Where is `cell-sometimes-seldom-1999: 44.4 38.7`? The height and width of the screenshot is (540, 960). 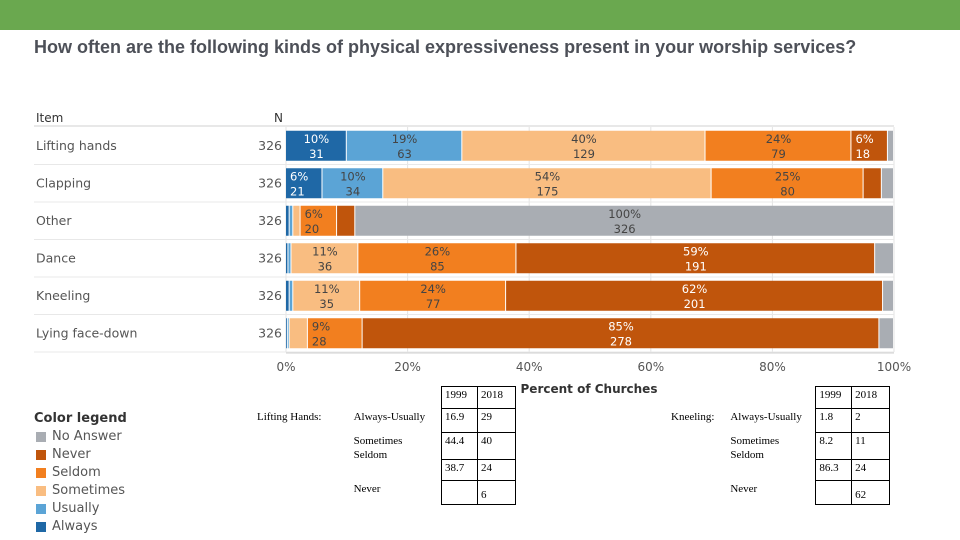 cell-sometimes-seldom-1999: 44.4 38.7 is located at coordinates (459, 456).